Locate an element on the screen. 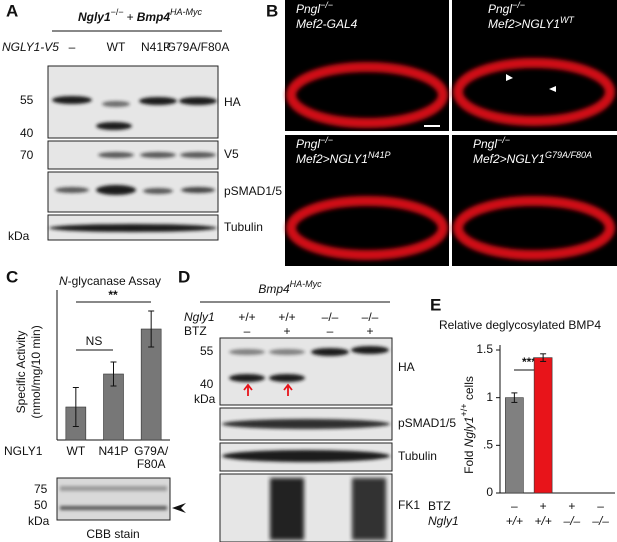 This screenshot has width=617, height=542. blot-label: FK1 is located at coordinates (409, 505).